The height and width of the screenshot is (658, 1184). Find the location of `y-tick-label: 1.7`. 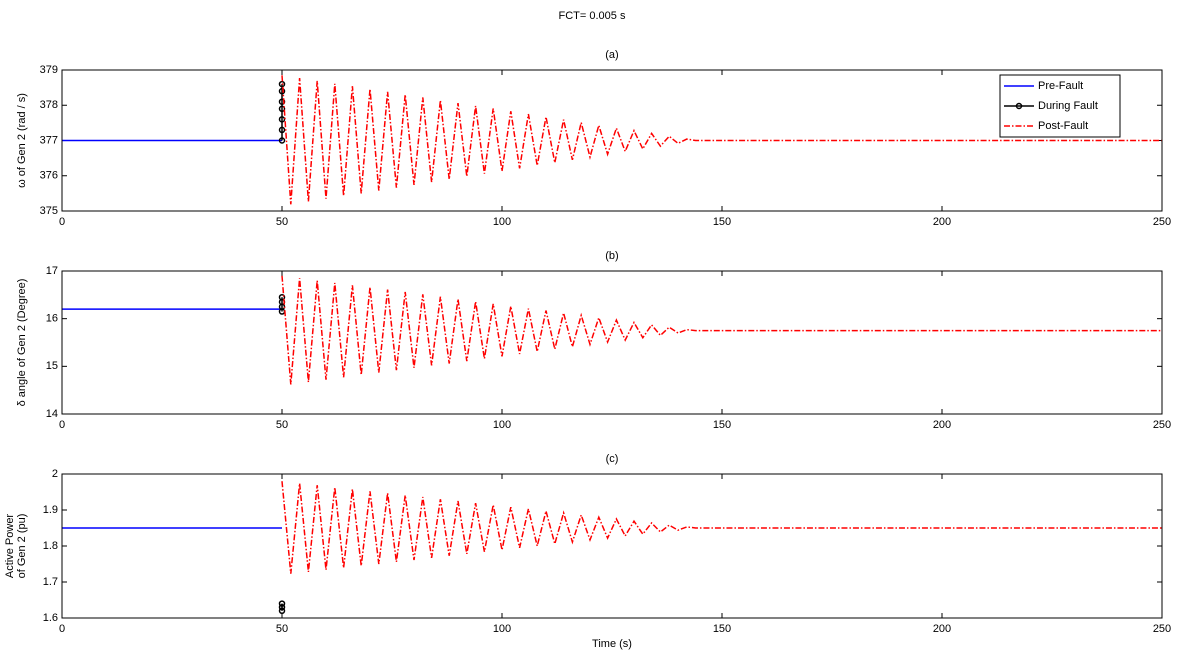

y-tick-label: 1.7 is located at coordinates (50, 582).